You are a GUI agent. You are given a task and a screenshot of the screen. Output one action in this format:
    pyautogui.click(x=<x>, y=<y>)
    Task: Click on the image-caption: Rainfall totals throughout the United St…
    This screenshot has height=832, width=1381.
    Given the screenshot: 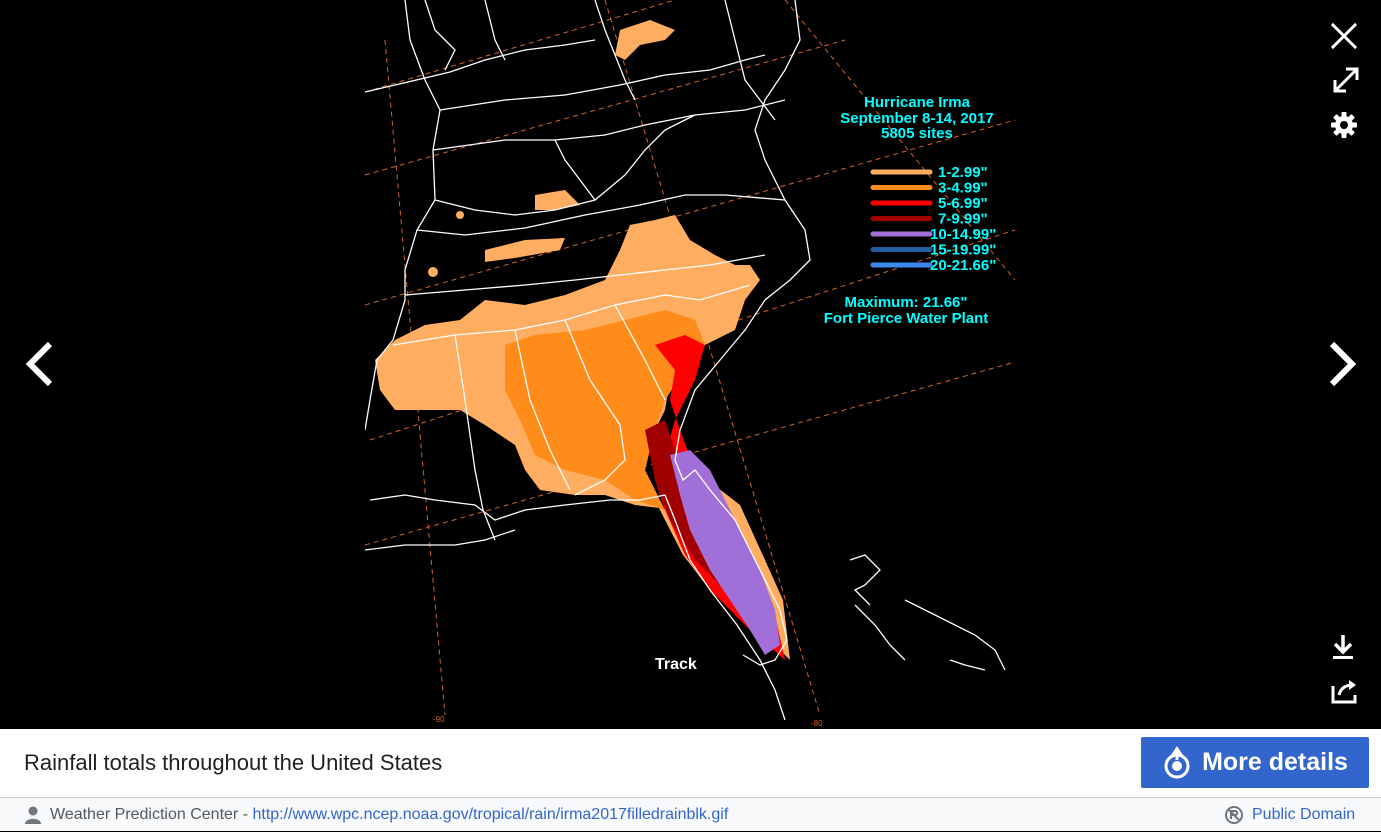 What is the action you would take?
    pyautogui.click(x=233, y=762)
    